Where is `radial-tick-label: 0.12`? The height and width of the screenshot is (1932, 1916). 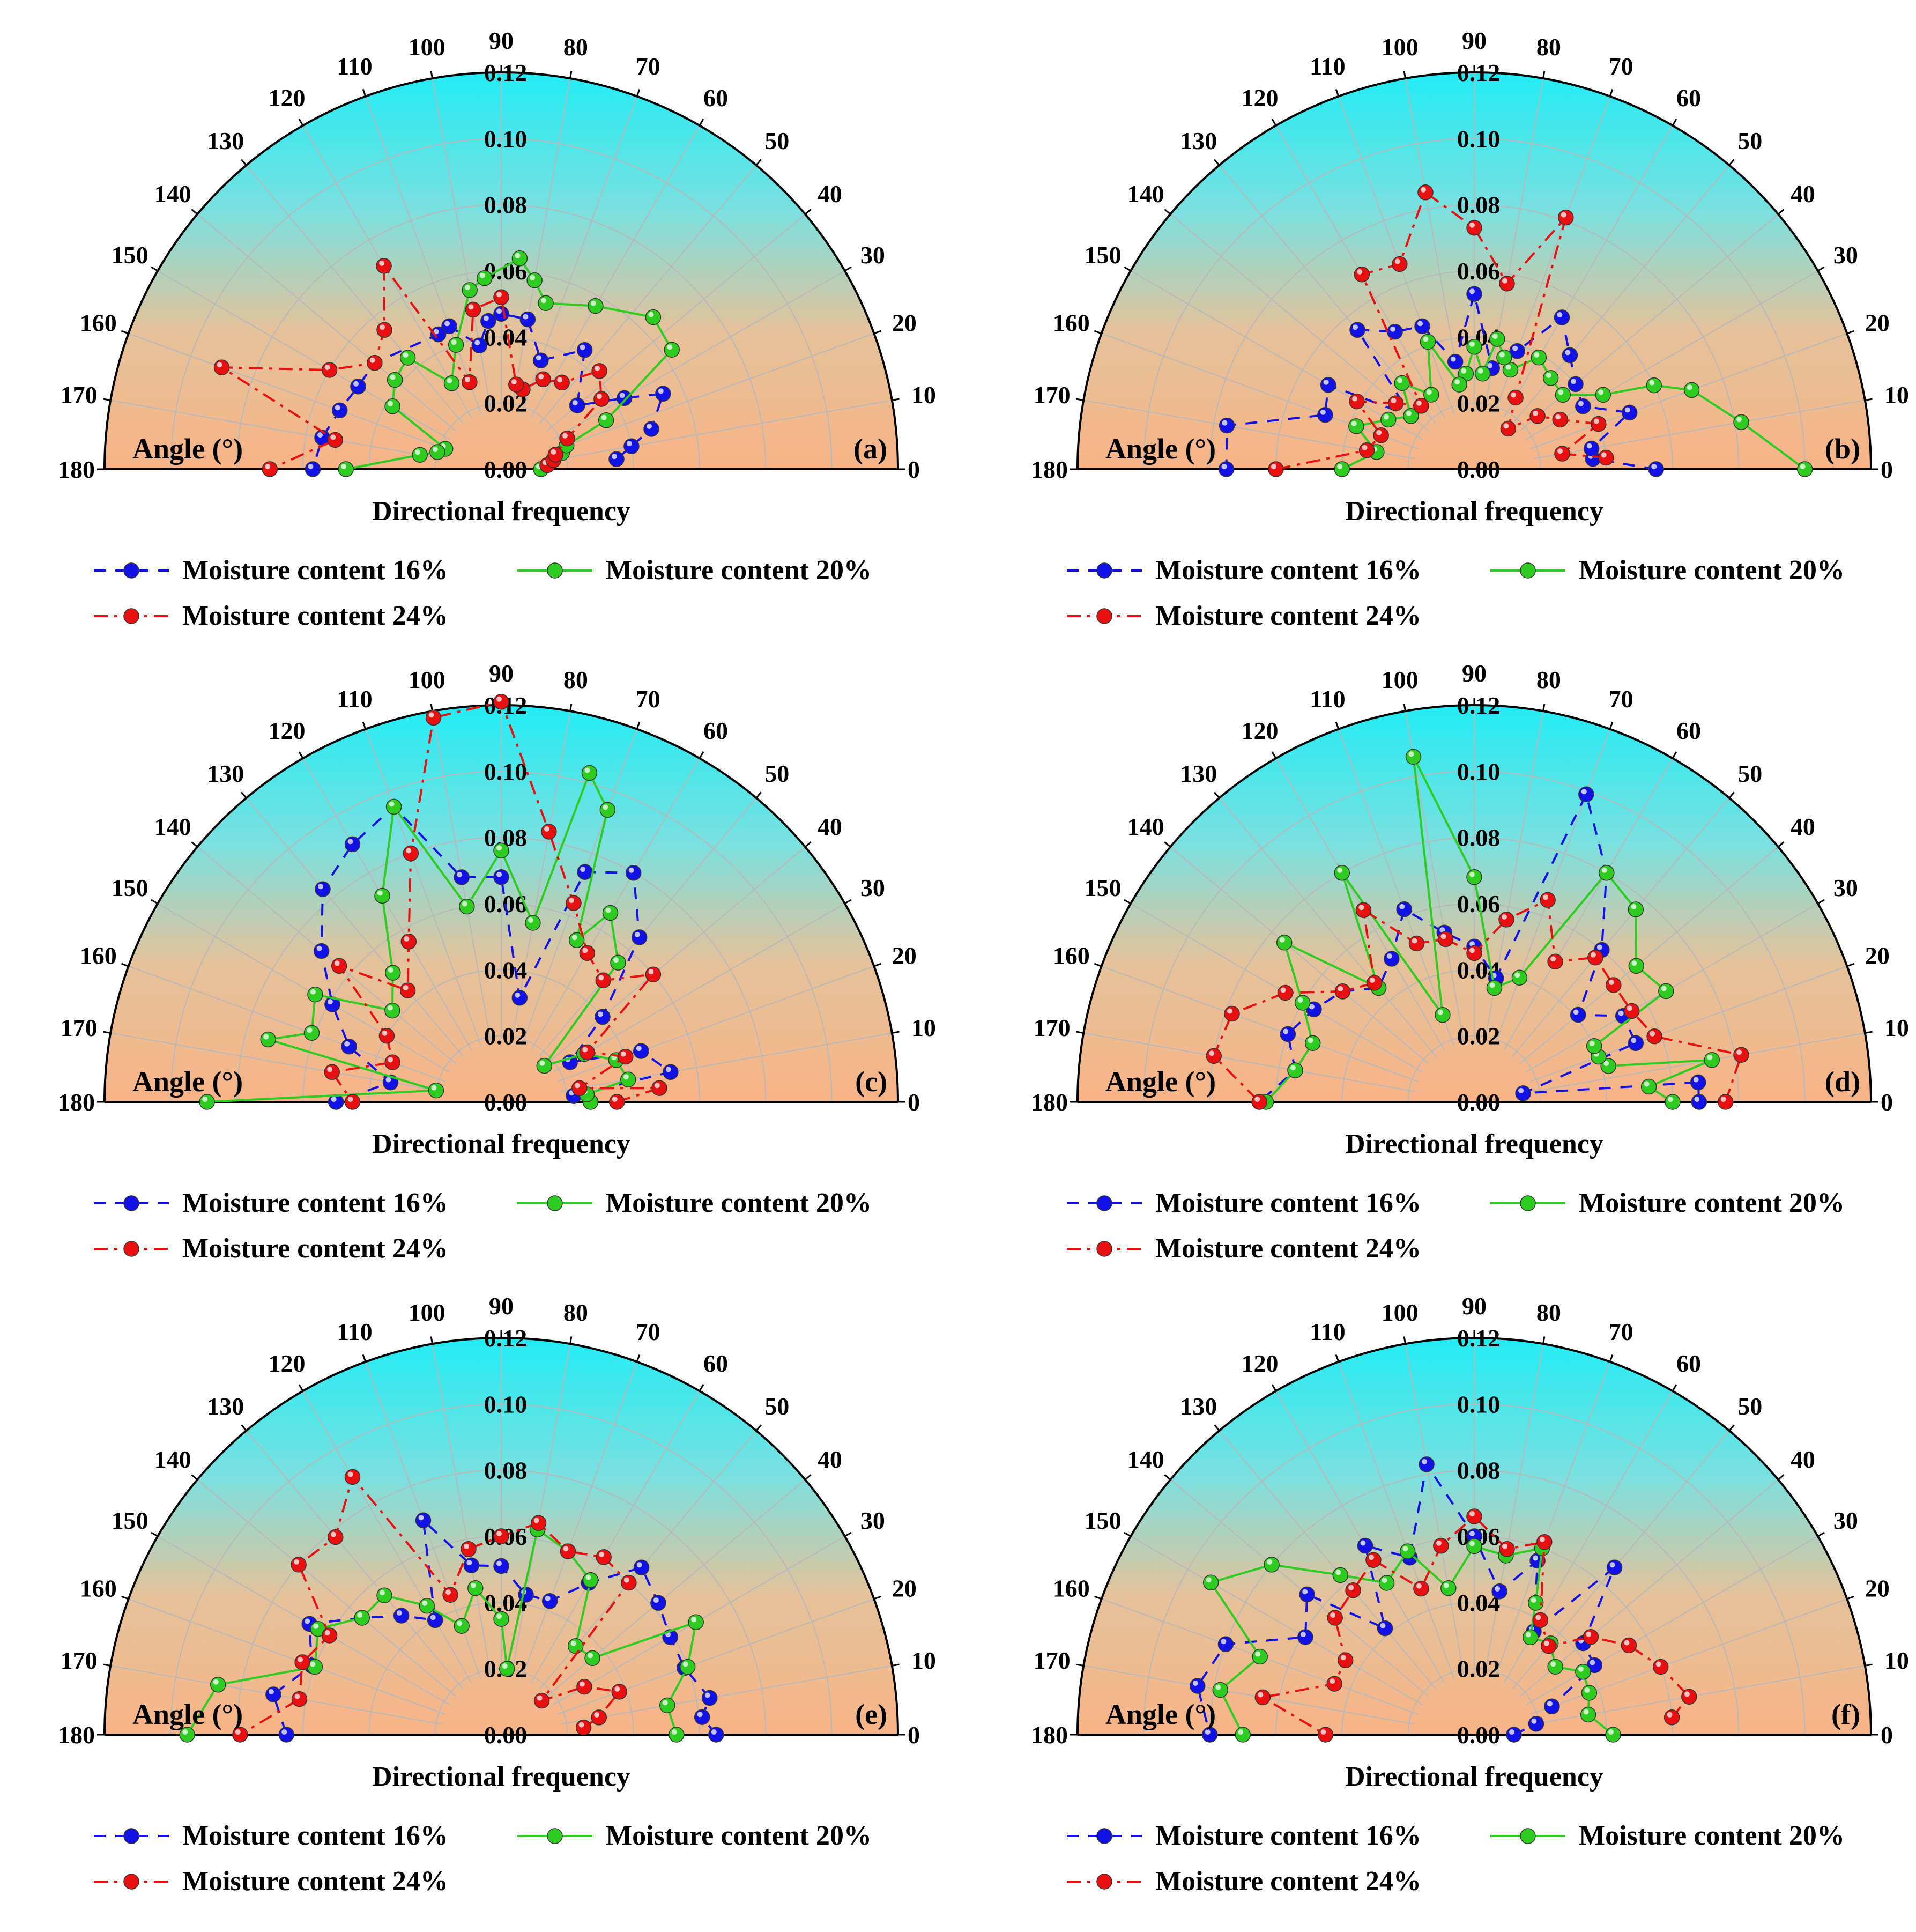
radial-tick-label: 0.12 is located at coordinates (1479, 705).